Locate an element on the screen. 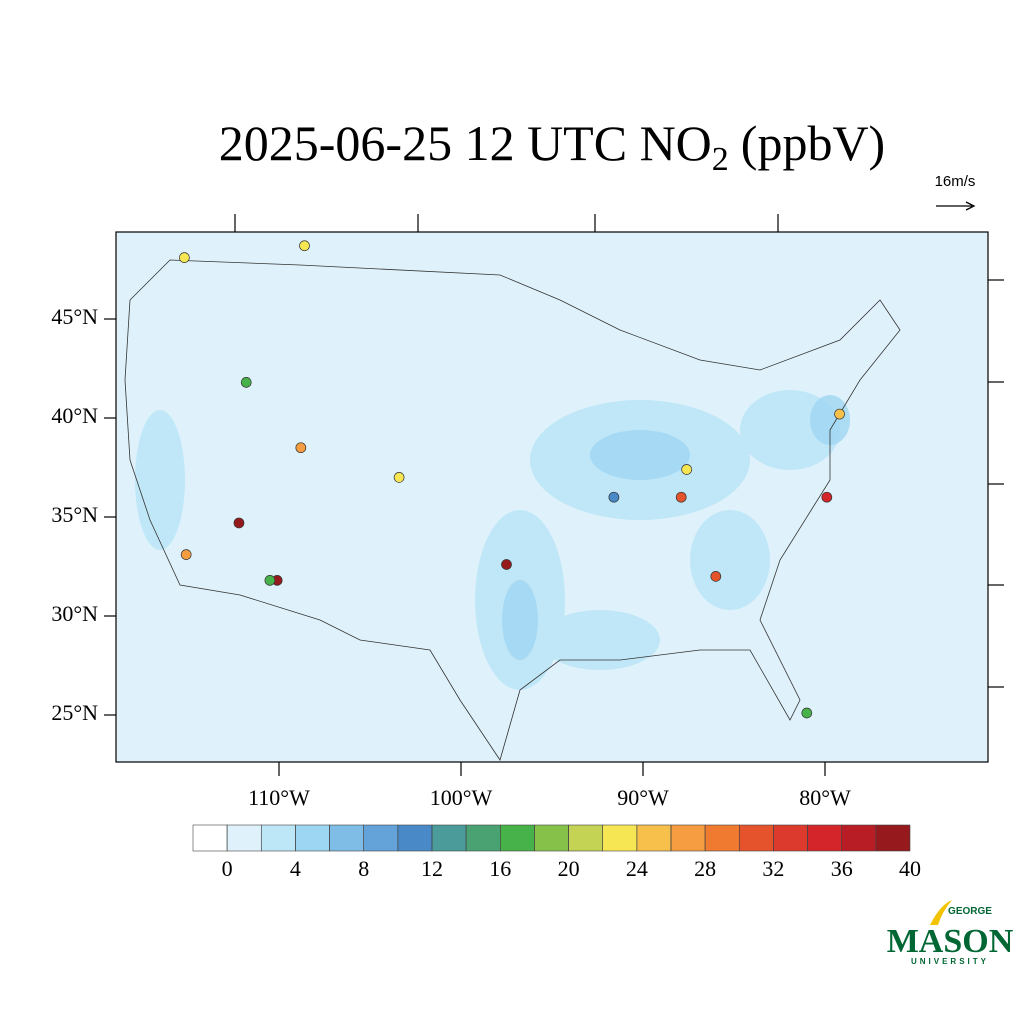  colorbar-label: 12 is located at coordinates (432, 868).